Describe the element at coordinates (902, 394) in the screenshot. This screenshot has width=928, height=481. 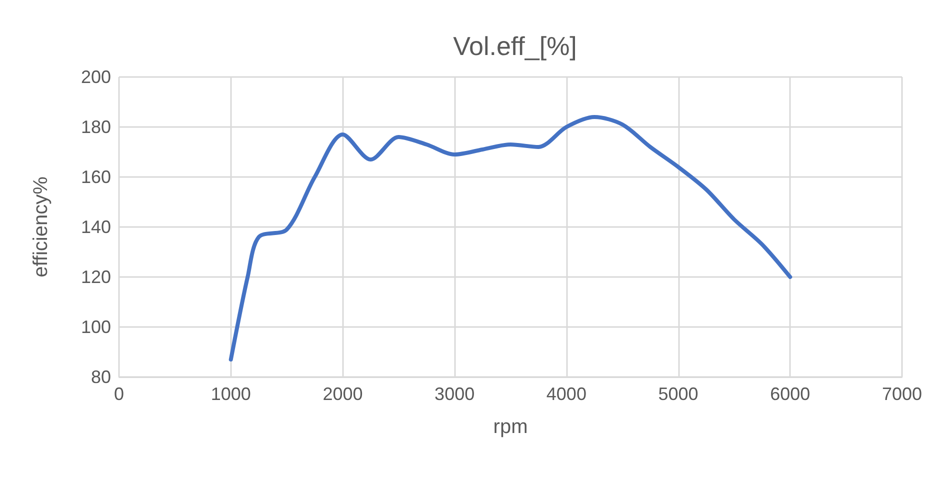
I see `x-tick-label: 7000` at that location.